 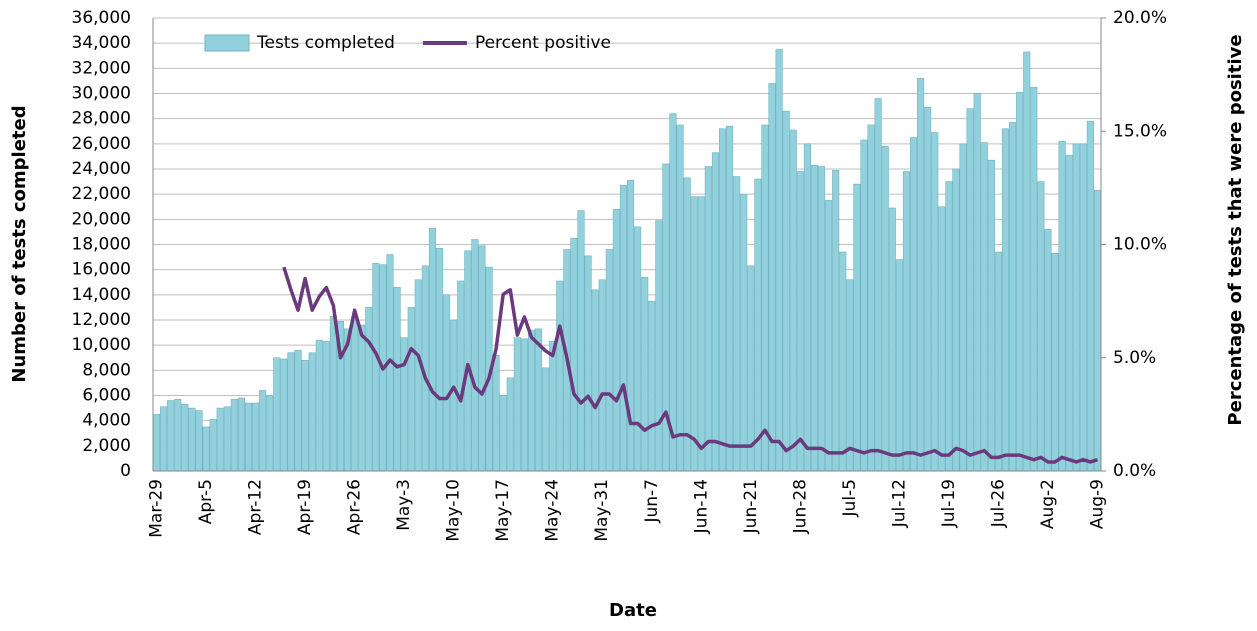 I want to click on y-tick-label: 6,000, so click(x=106, y=396).